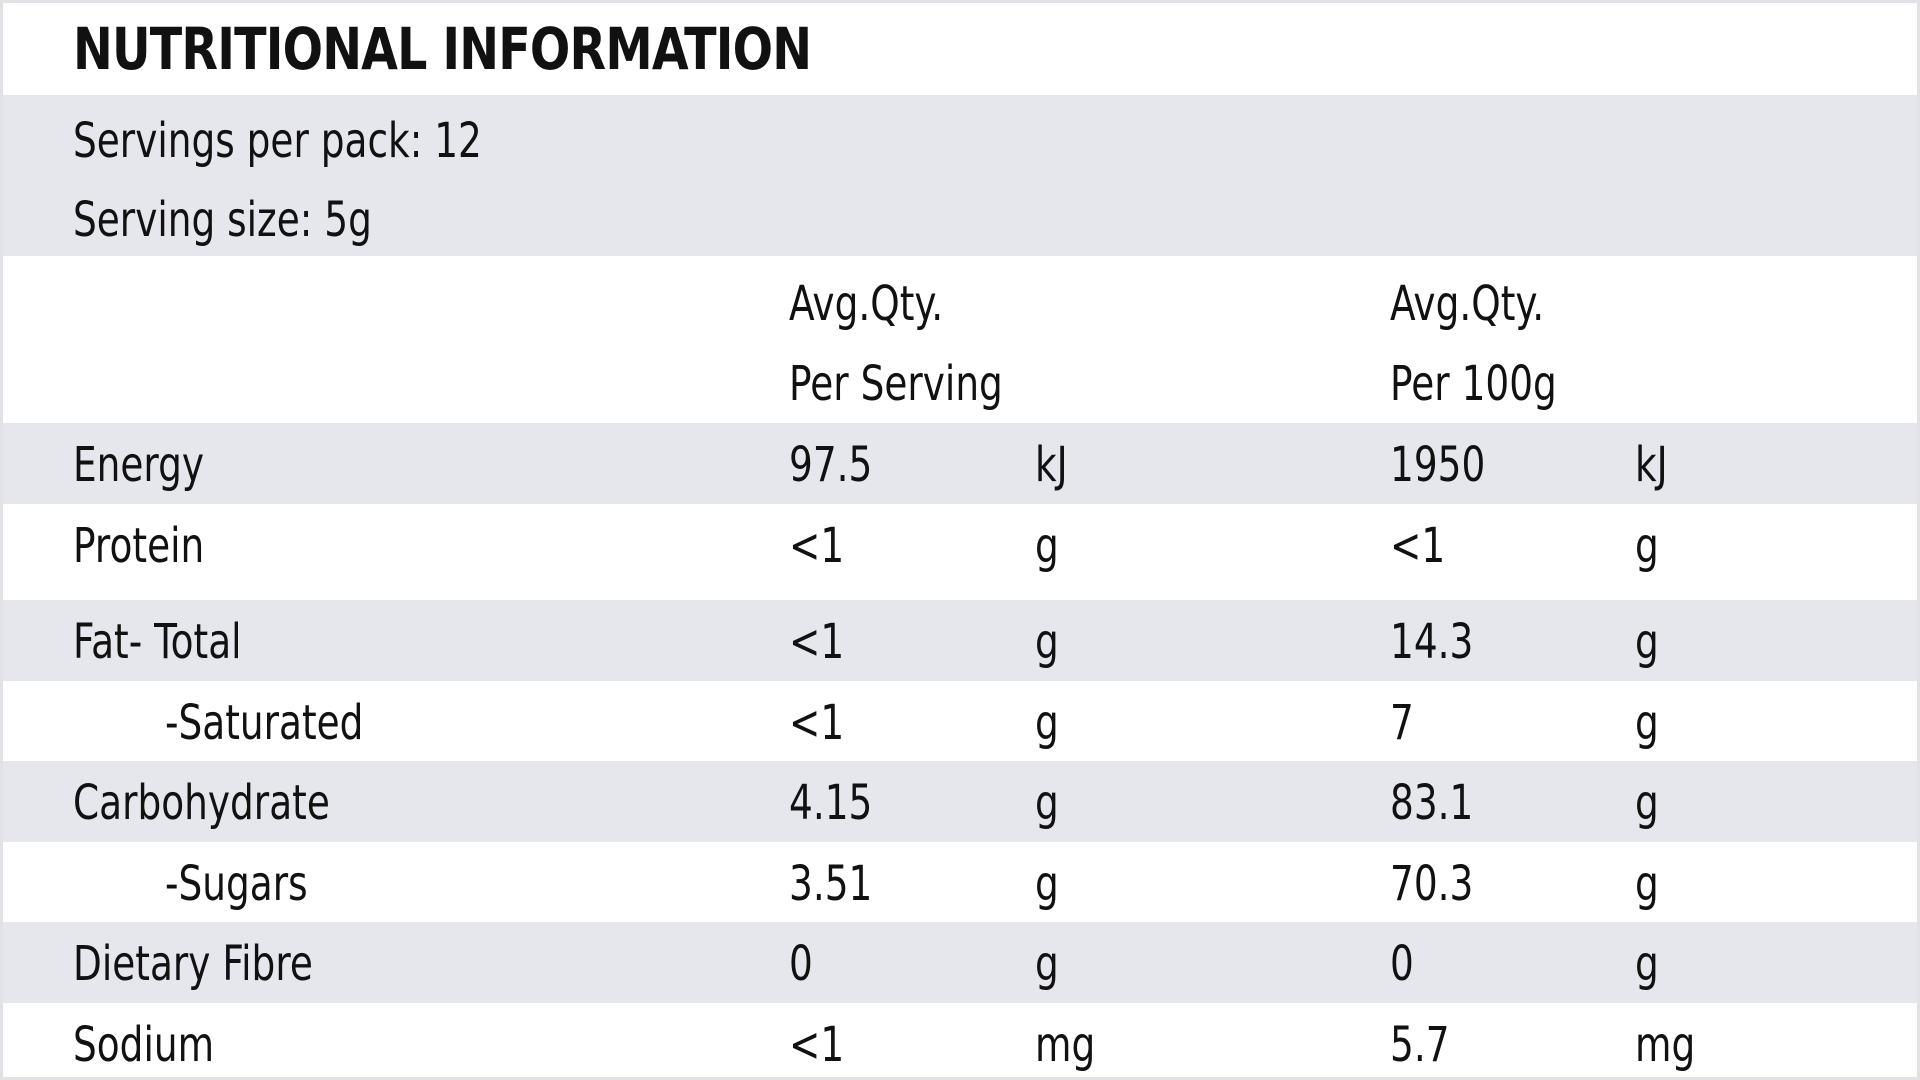 Image resolution: width=1920 pixels, height=1080 pixels. I want to click on nutrient-row-carbohydrate: Carbohydrate 4.15 g 83.1 g, so click(960, 801).